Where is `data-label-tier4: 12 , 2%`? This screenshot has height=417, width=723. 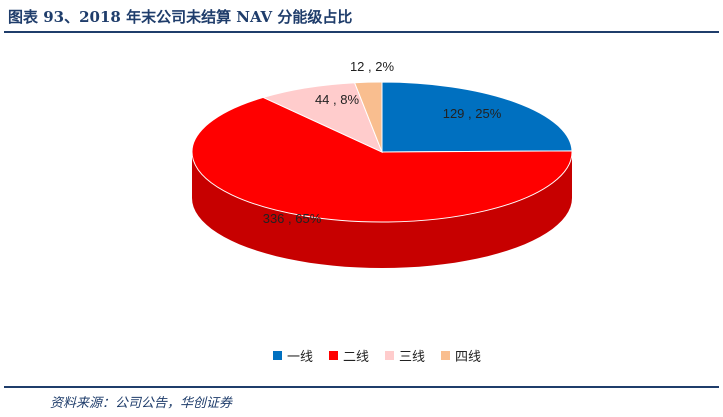 data-label-tier4: 12 , 2% is located at coordinates (372, 66).